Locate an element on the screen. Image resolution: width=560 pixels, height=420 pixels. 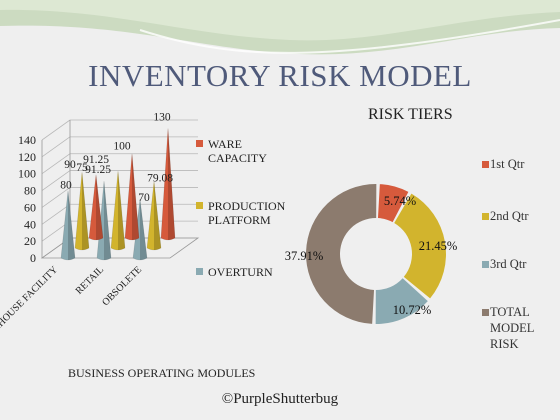
data-label: 130 is located at coordinates (162, 117).